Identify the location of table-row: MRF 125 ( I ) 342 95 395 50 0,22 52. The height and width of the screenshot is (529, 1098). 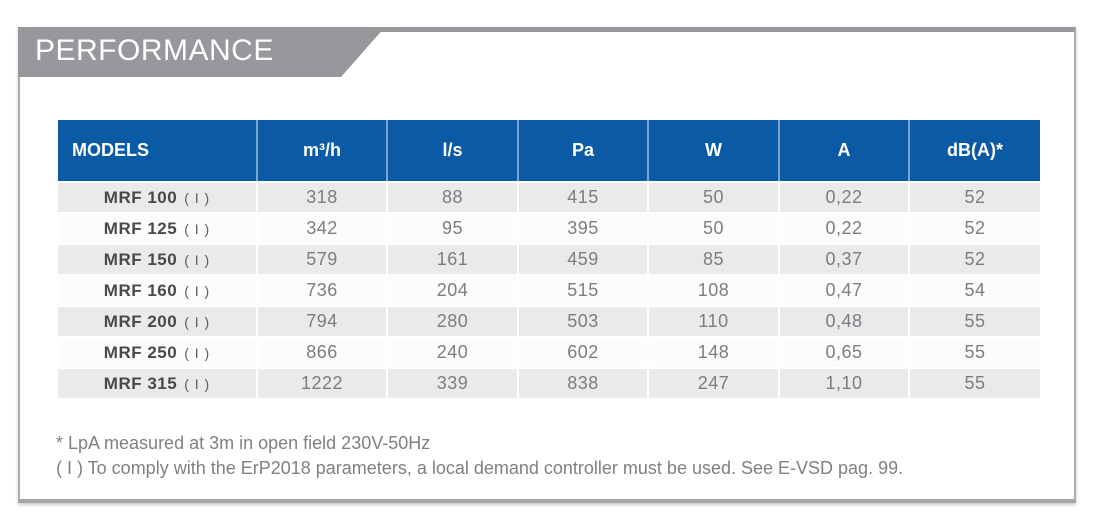
(549, 229).